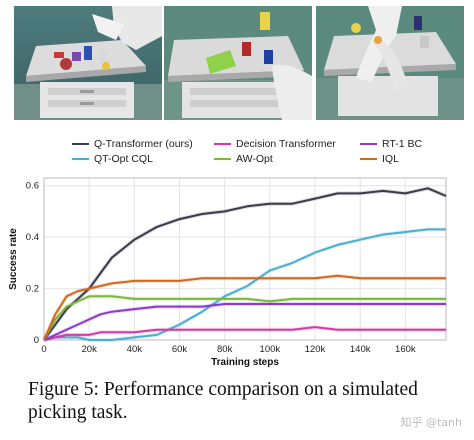 Image resolution: width=474 pixels, height=440 pixels. What do you see at coordinates (315, 349) in the screenshot?
I see `x-tick-label: 120k` at bounding box center [315, 349].